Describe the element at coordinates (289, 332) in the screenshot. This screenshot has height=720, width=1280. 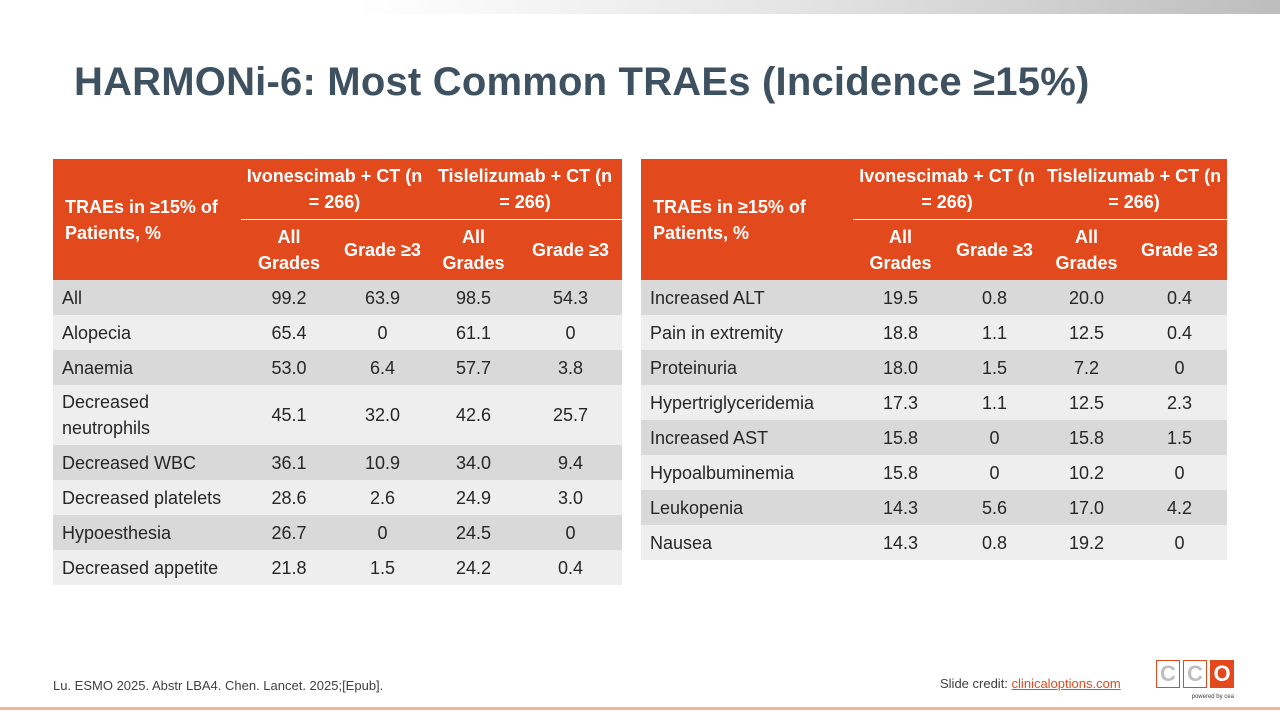
I see `value-cell: 65.4` at that location.